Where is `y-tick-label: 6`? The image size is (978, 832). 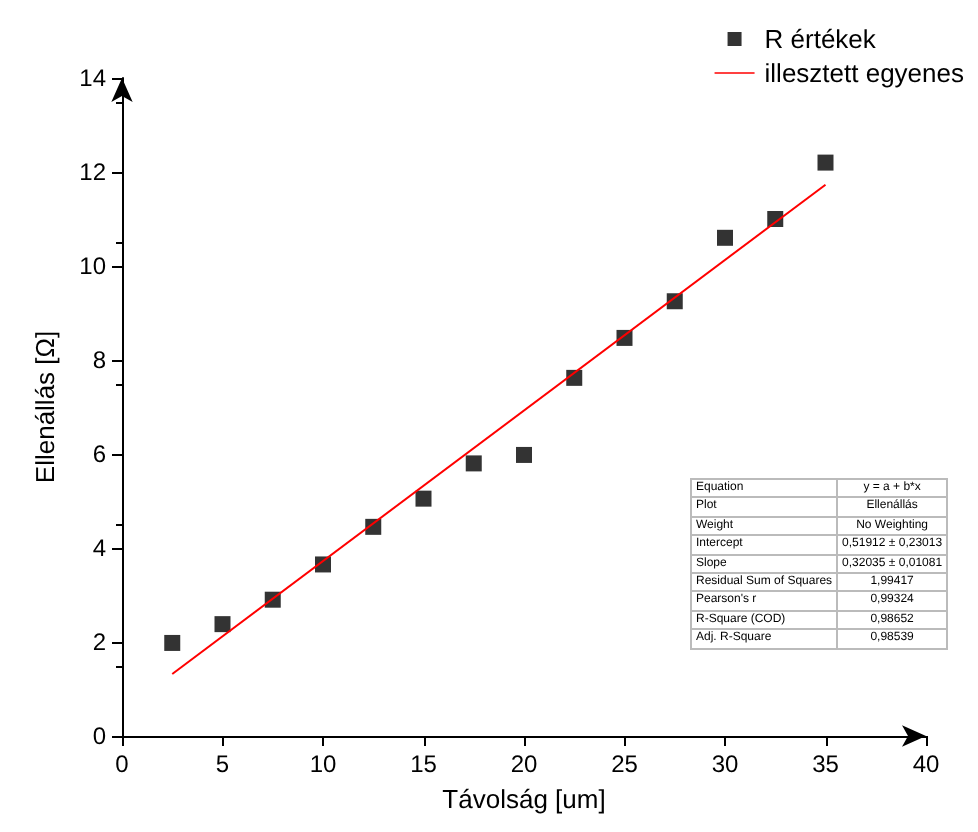 y-tick-label: 6 is located at coordinates (99, 454).